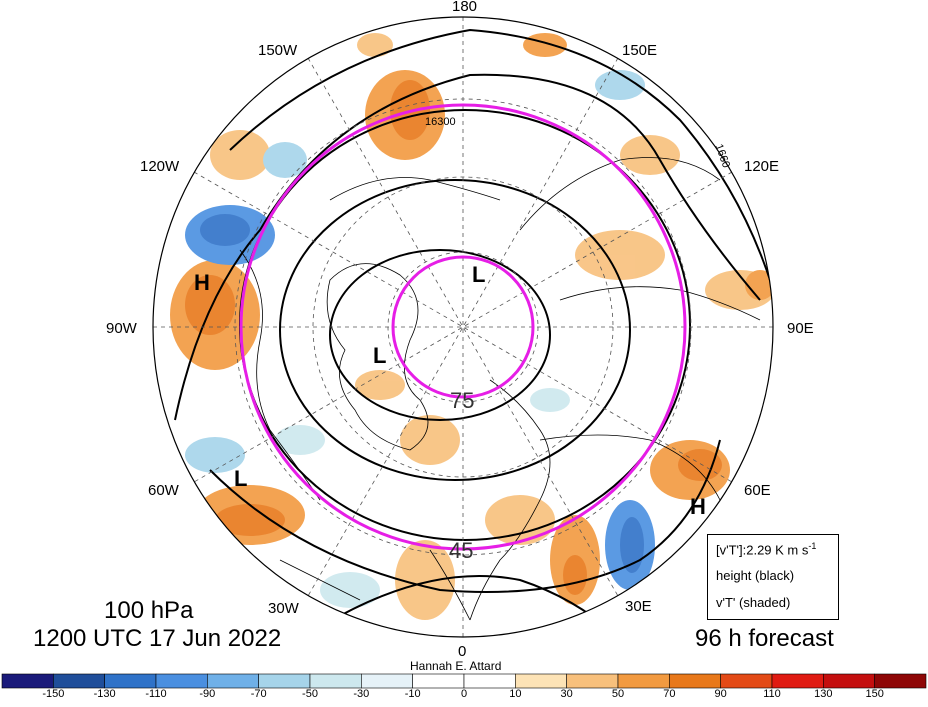 This screenshot has width=928, height=707. What do you see at coordinates (800, 328) in the screenshot?
I see `lon-label-90e: 90E` at bounding box center [800, 328].